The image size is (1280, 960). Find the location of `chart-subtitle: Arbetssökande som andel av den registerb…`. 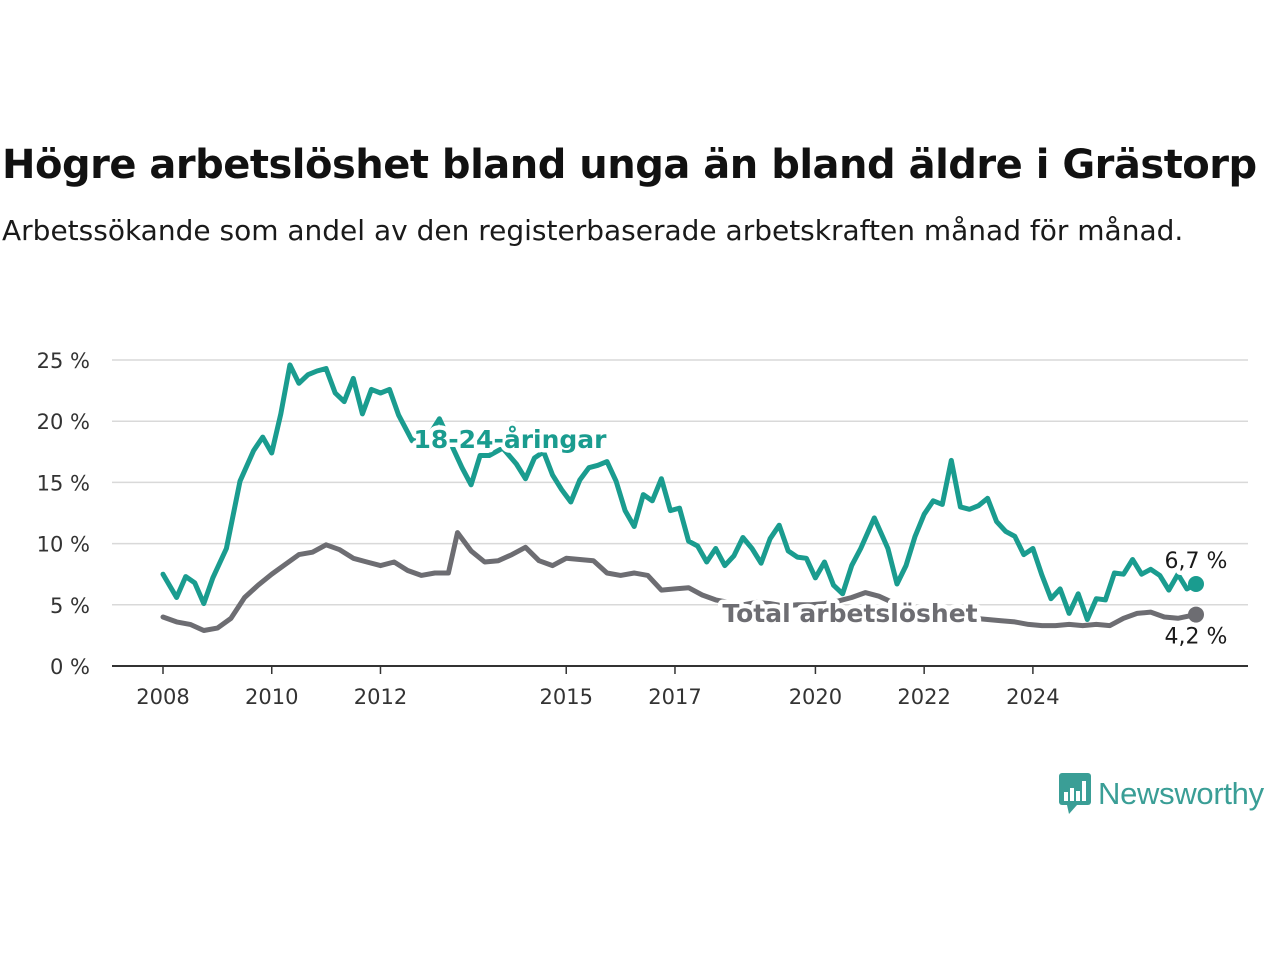

chart-subtitle: Arbetssökande som andel av den registerb… is located at coordinates (593, 230).